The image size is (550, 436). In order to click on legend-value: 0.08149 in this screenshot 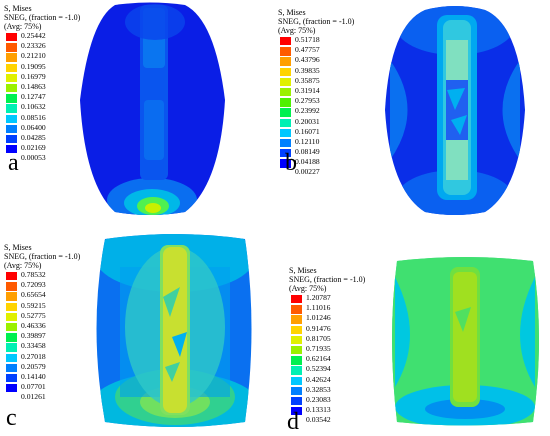, I will do `click(307, 152)`.